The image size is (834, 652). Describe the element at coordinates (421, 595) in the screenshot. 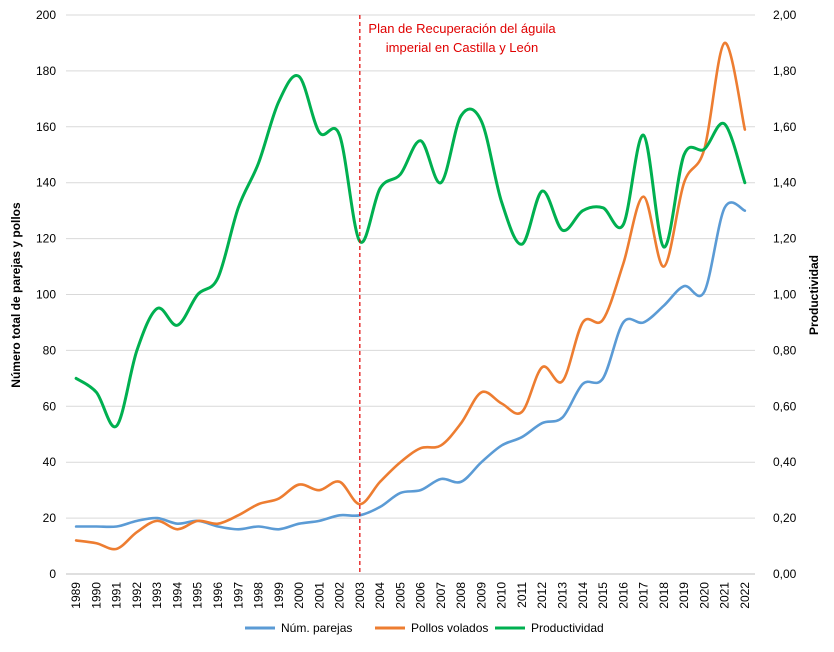

I see `x-tick-label: 2006` at that location.